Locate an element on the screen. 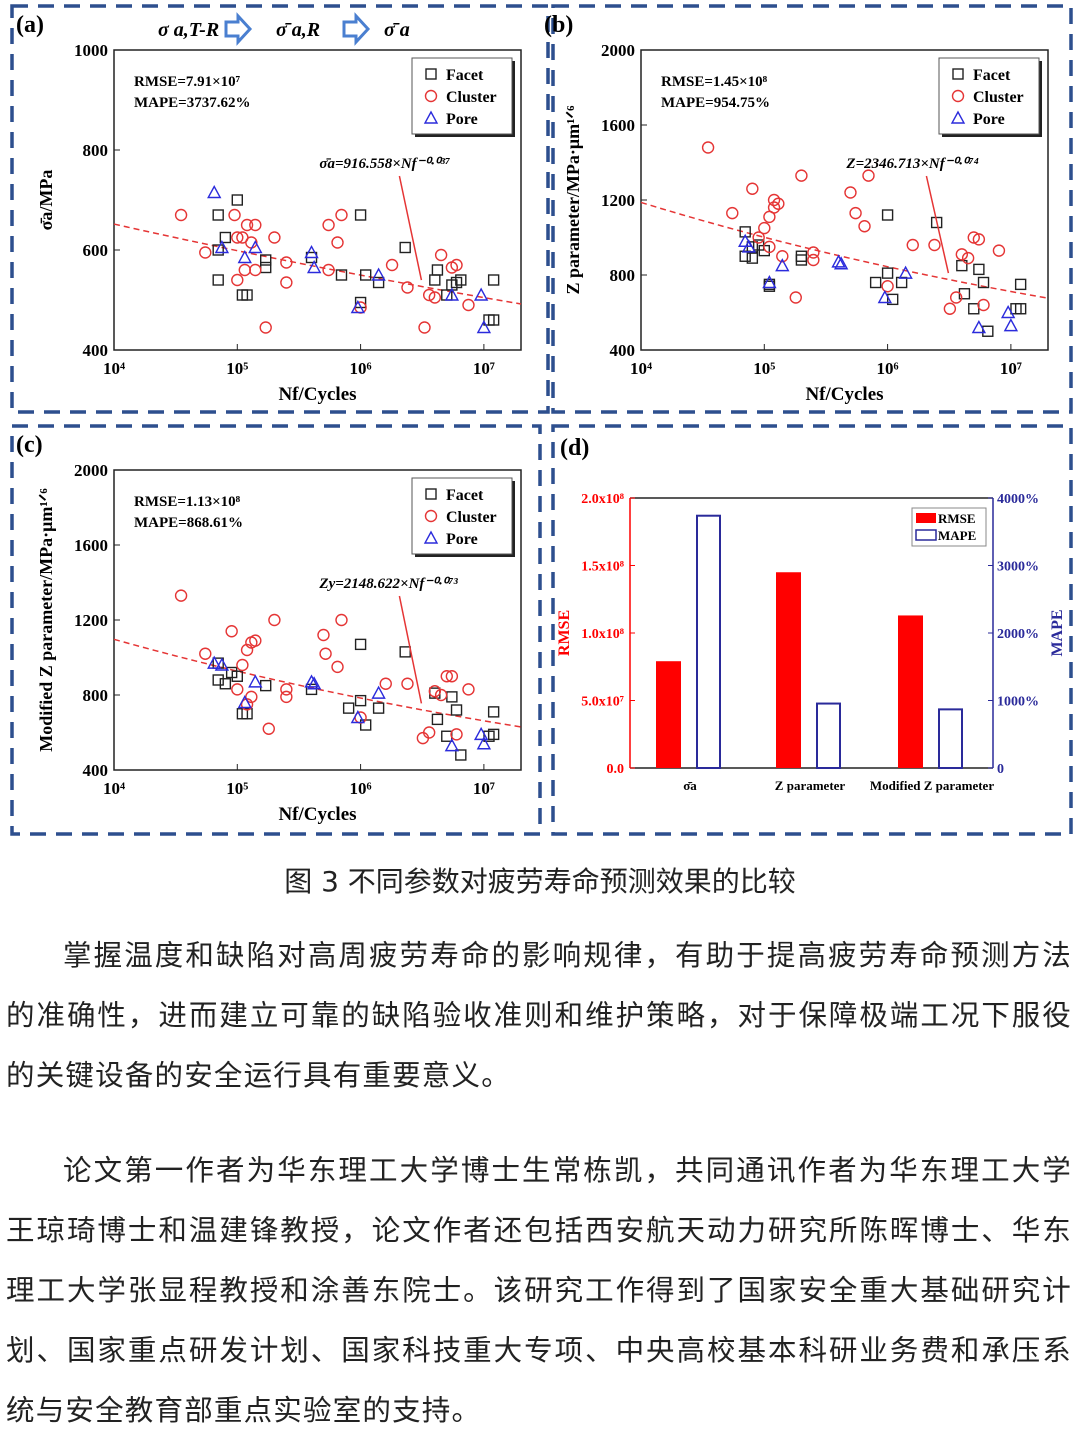  panel-label: (a) is located at coordinates (30, 25).